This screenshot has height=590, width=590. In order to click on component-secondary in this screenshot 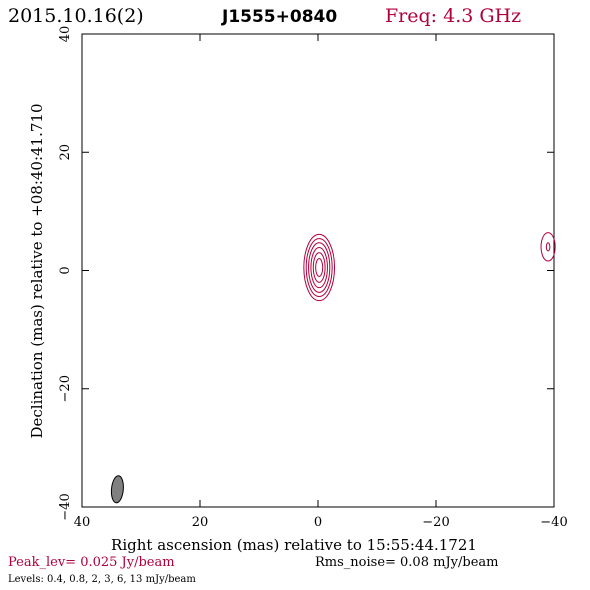, I will do `click(548, 247)`.